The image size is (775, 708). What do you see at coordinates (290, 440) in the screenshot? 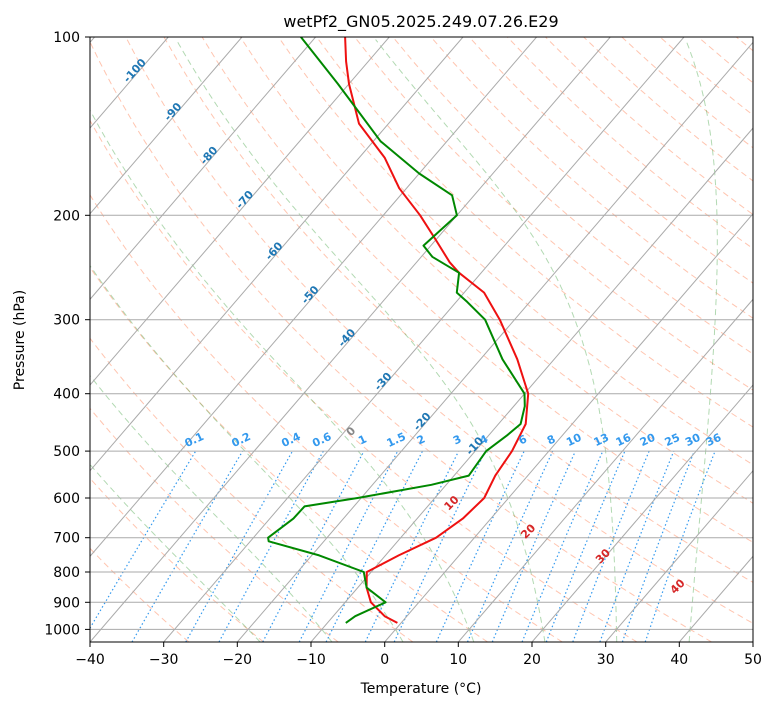
I see `mixing-ratio-label: 0.4` at bounding box center [290, 440].